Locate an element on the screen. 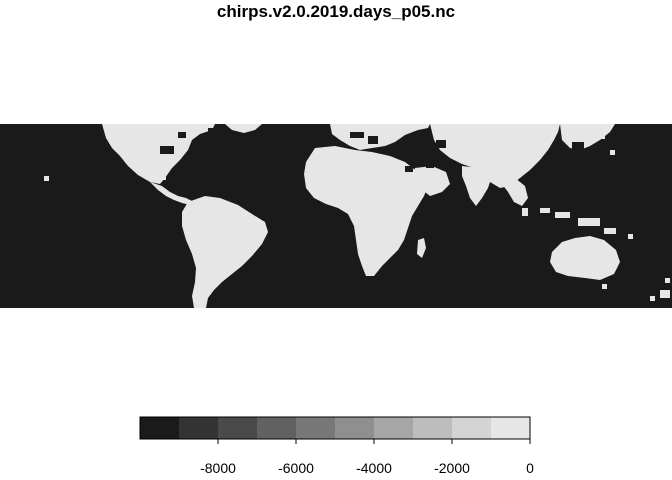  north-america-landmass is located at coordinates (158, 154).